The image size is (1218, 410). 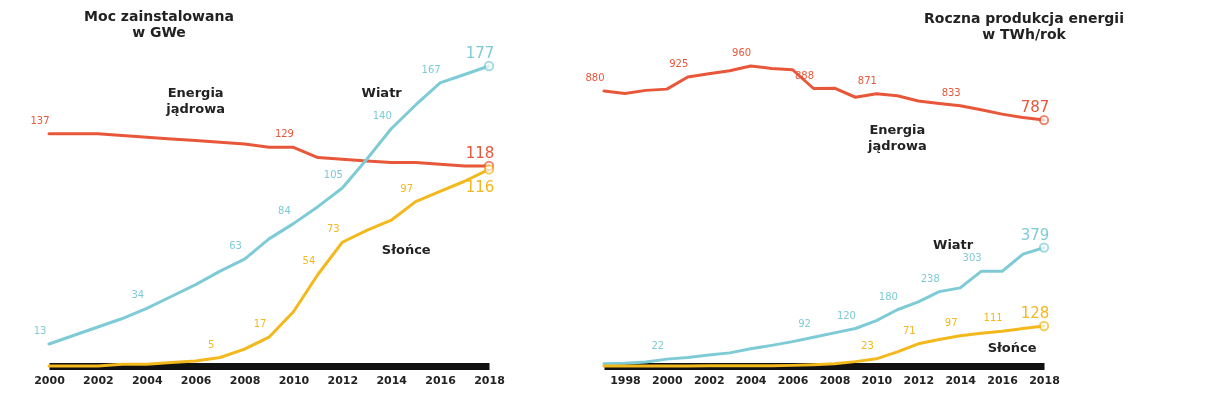 I want to click on data-label: 116, so click(x=480, y=187).